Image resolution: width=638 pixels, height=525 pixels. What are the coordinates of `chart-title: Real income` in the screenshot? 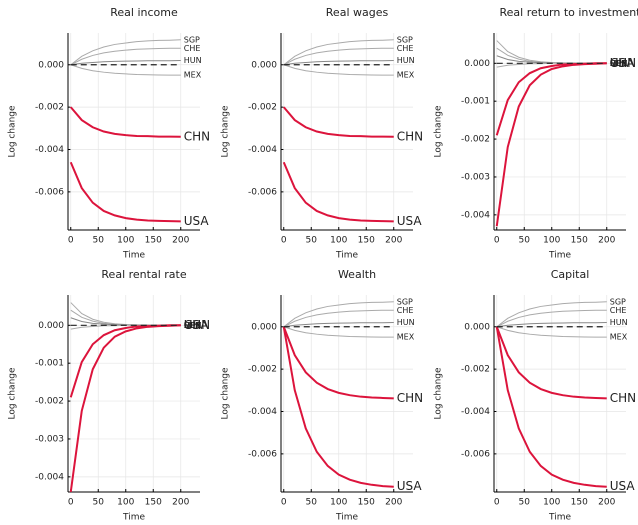 It's located at (144, 12).